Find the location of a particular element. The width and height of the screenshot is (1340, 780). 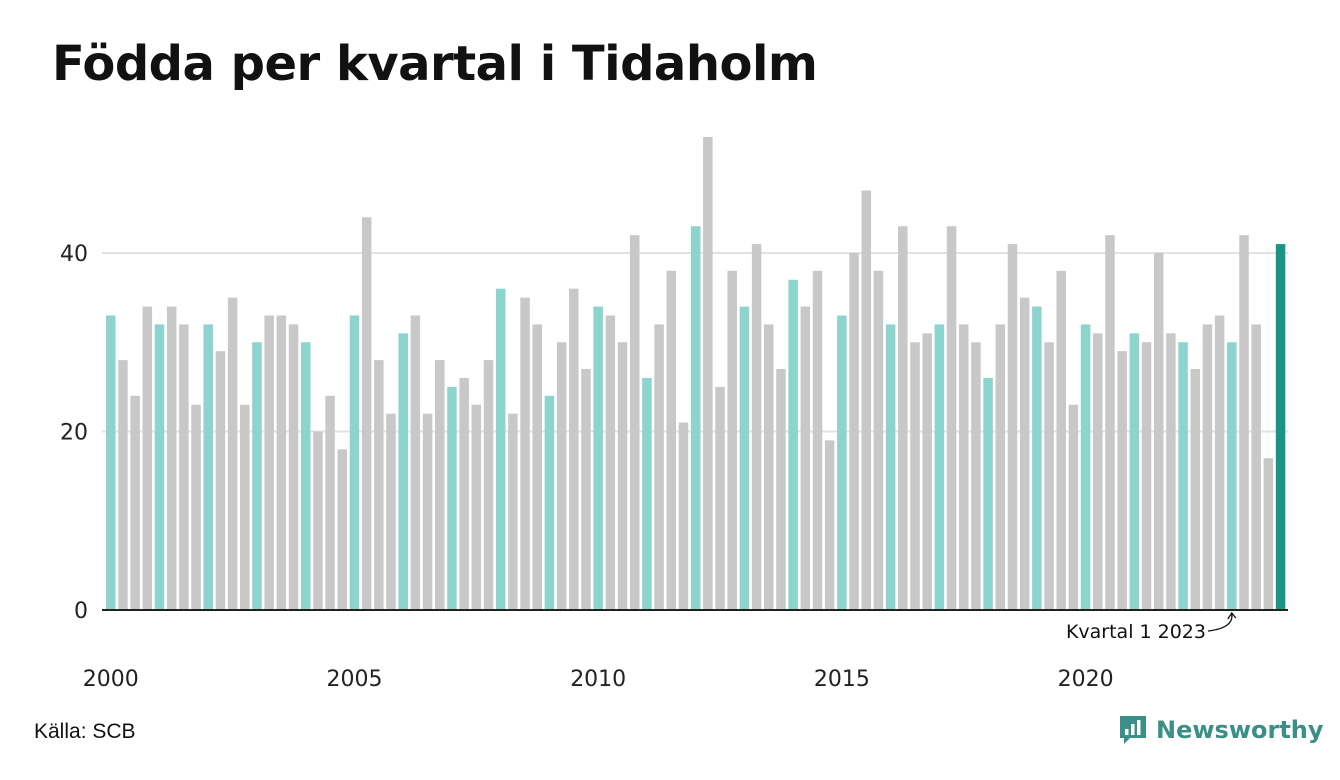

annotation-arrow is located at coordinates (1220, 622).